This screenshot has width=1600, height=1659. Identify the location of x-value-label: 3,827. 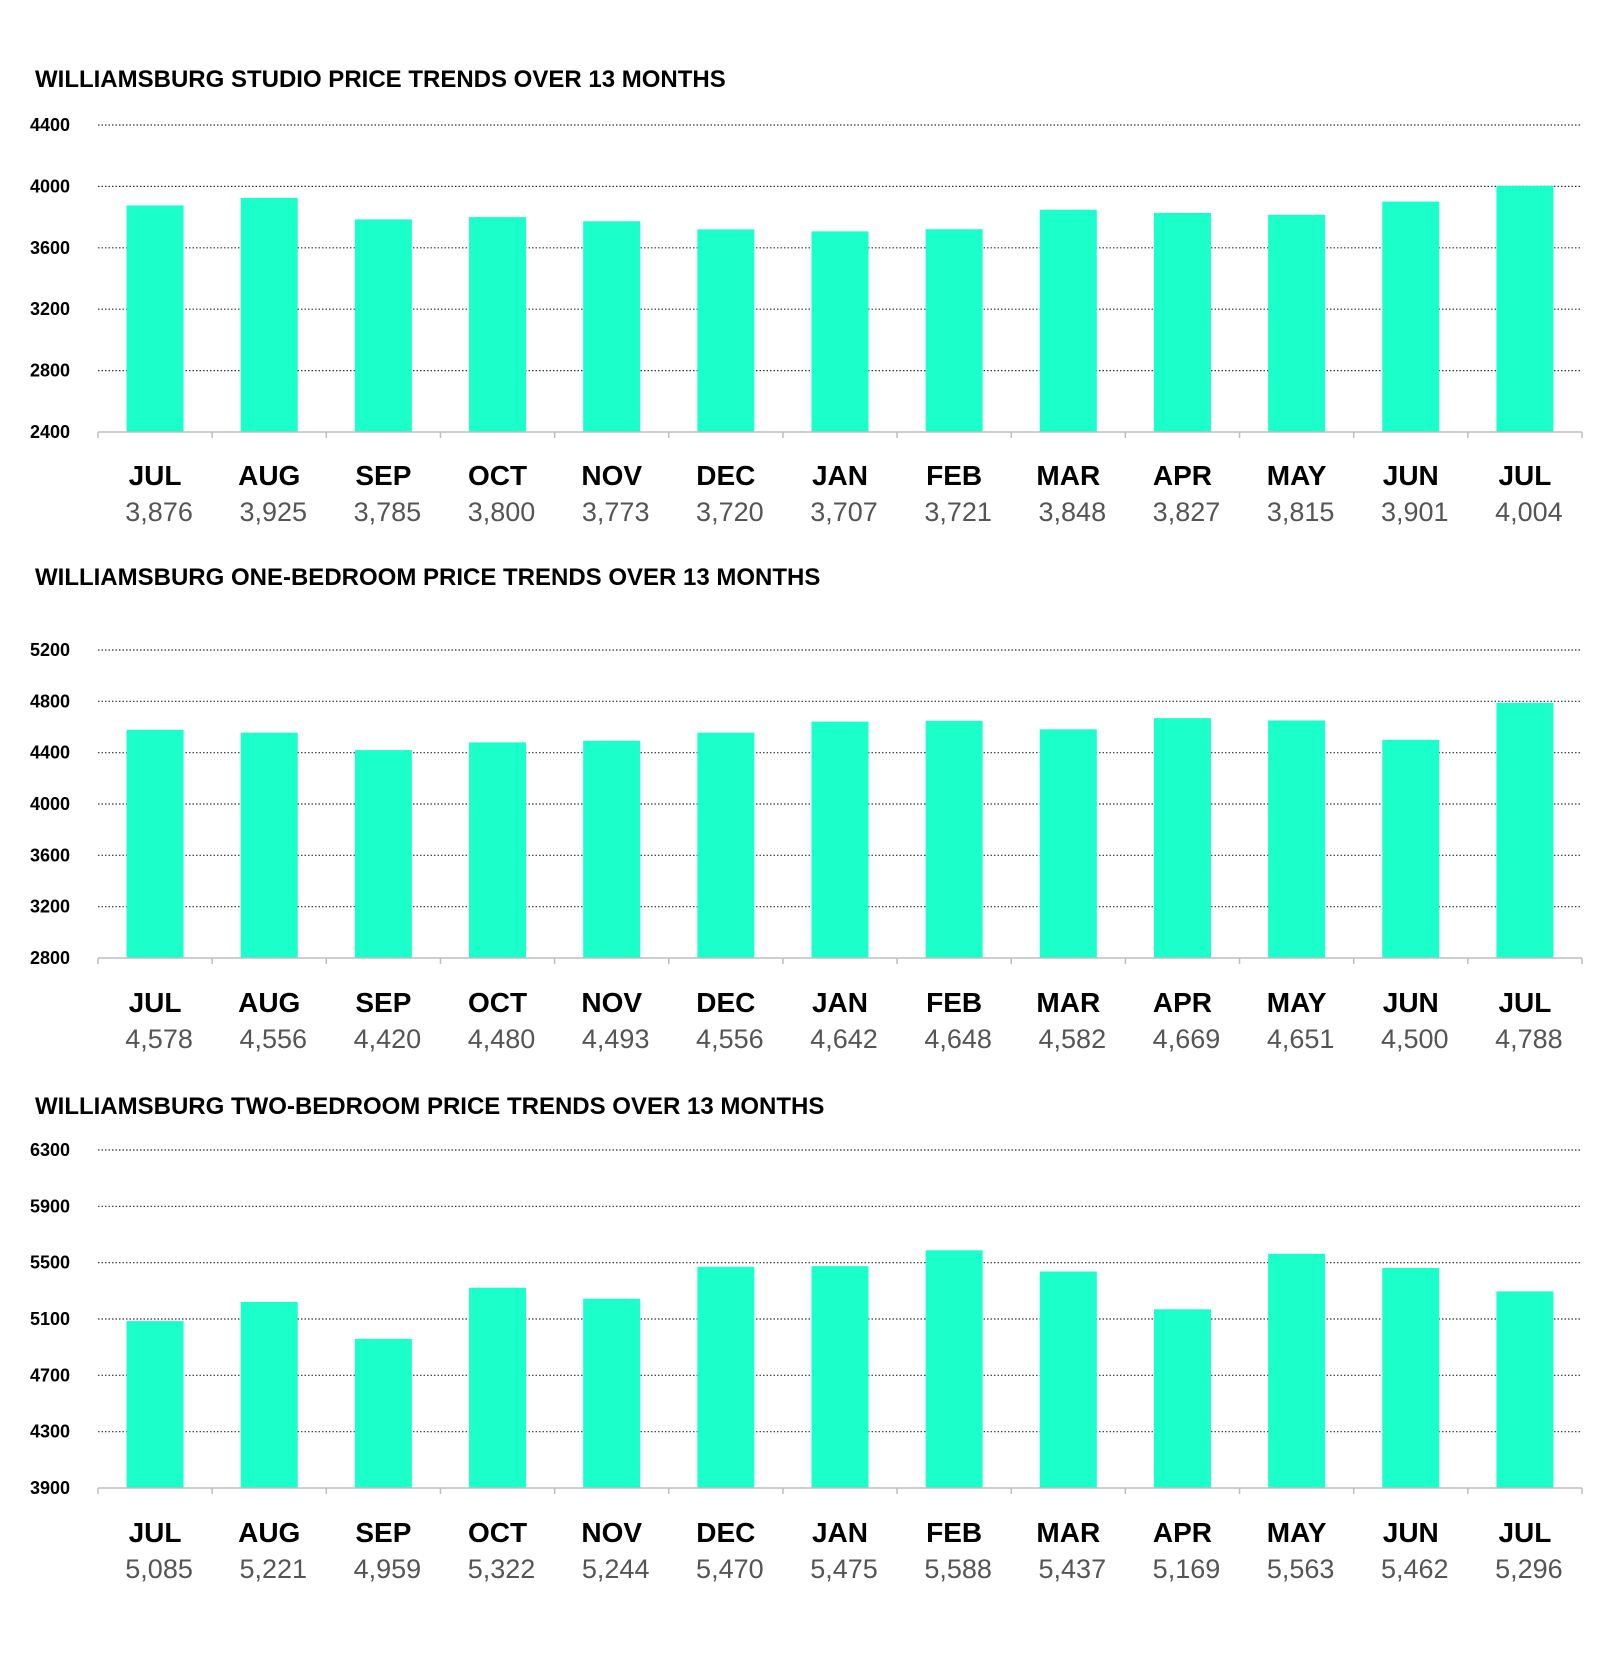
(1187, 512).